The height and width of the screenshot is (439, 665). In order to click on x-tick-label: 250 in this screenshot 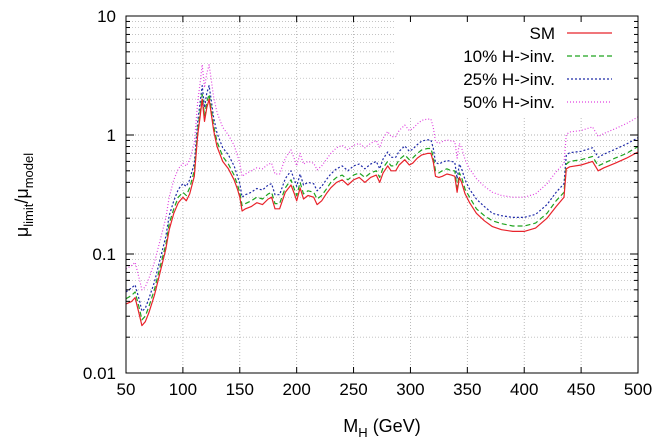, I will do `click(353, 389)`.